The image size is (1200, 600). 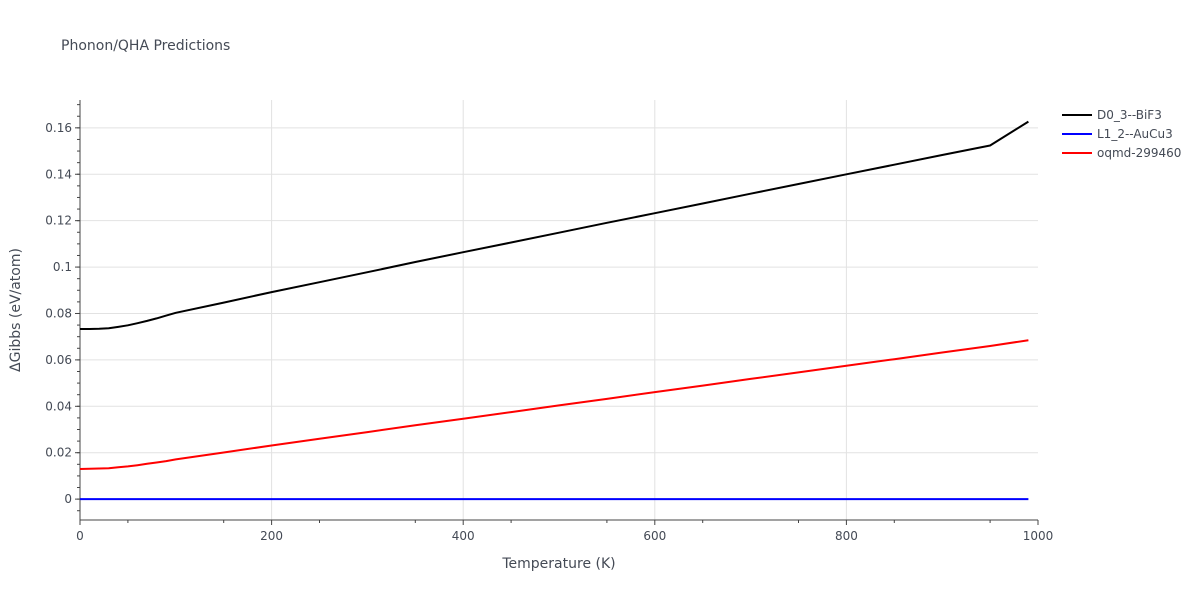 I want to click on x-tick-label: 800, so click(x=846, y=536).